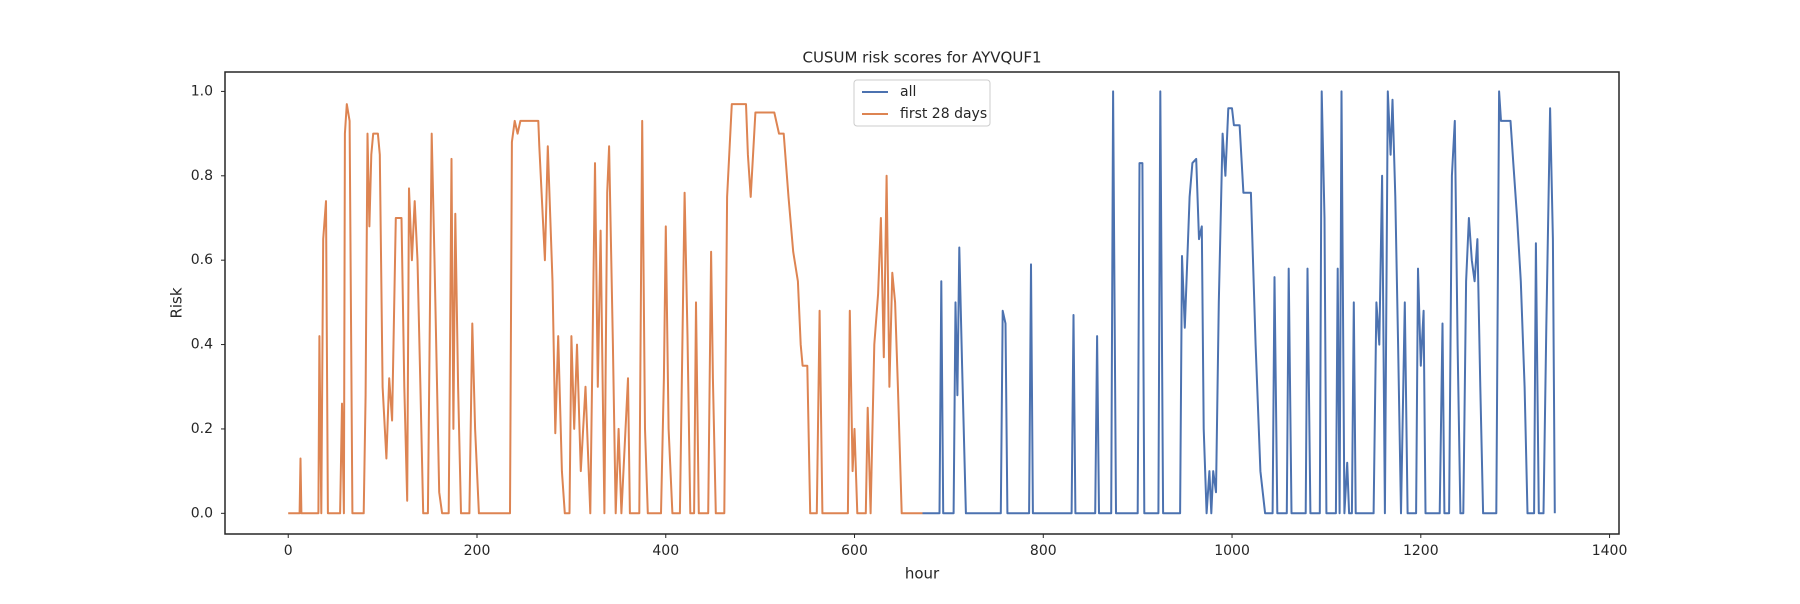 Image resolution: width=1800 pixels, height=604 pixels. What do you see at coordinates (921, 58) in the screenshot?
I see `chart-title: CUSUM risk scores for AYVQUF1` at bounding box center [921, 58].